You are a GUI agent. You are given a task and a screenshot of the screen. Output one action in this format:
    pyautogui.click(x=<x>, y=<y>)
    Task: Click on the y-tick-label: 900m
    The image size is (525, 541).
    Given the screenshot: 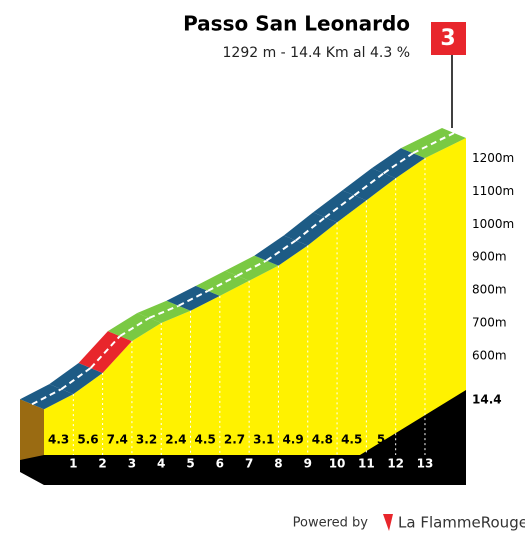 What is the action you would take?
    pyautogui.click(x=489, y=257)
    